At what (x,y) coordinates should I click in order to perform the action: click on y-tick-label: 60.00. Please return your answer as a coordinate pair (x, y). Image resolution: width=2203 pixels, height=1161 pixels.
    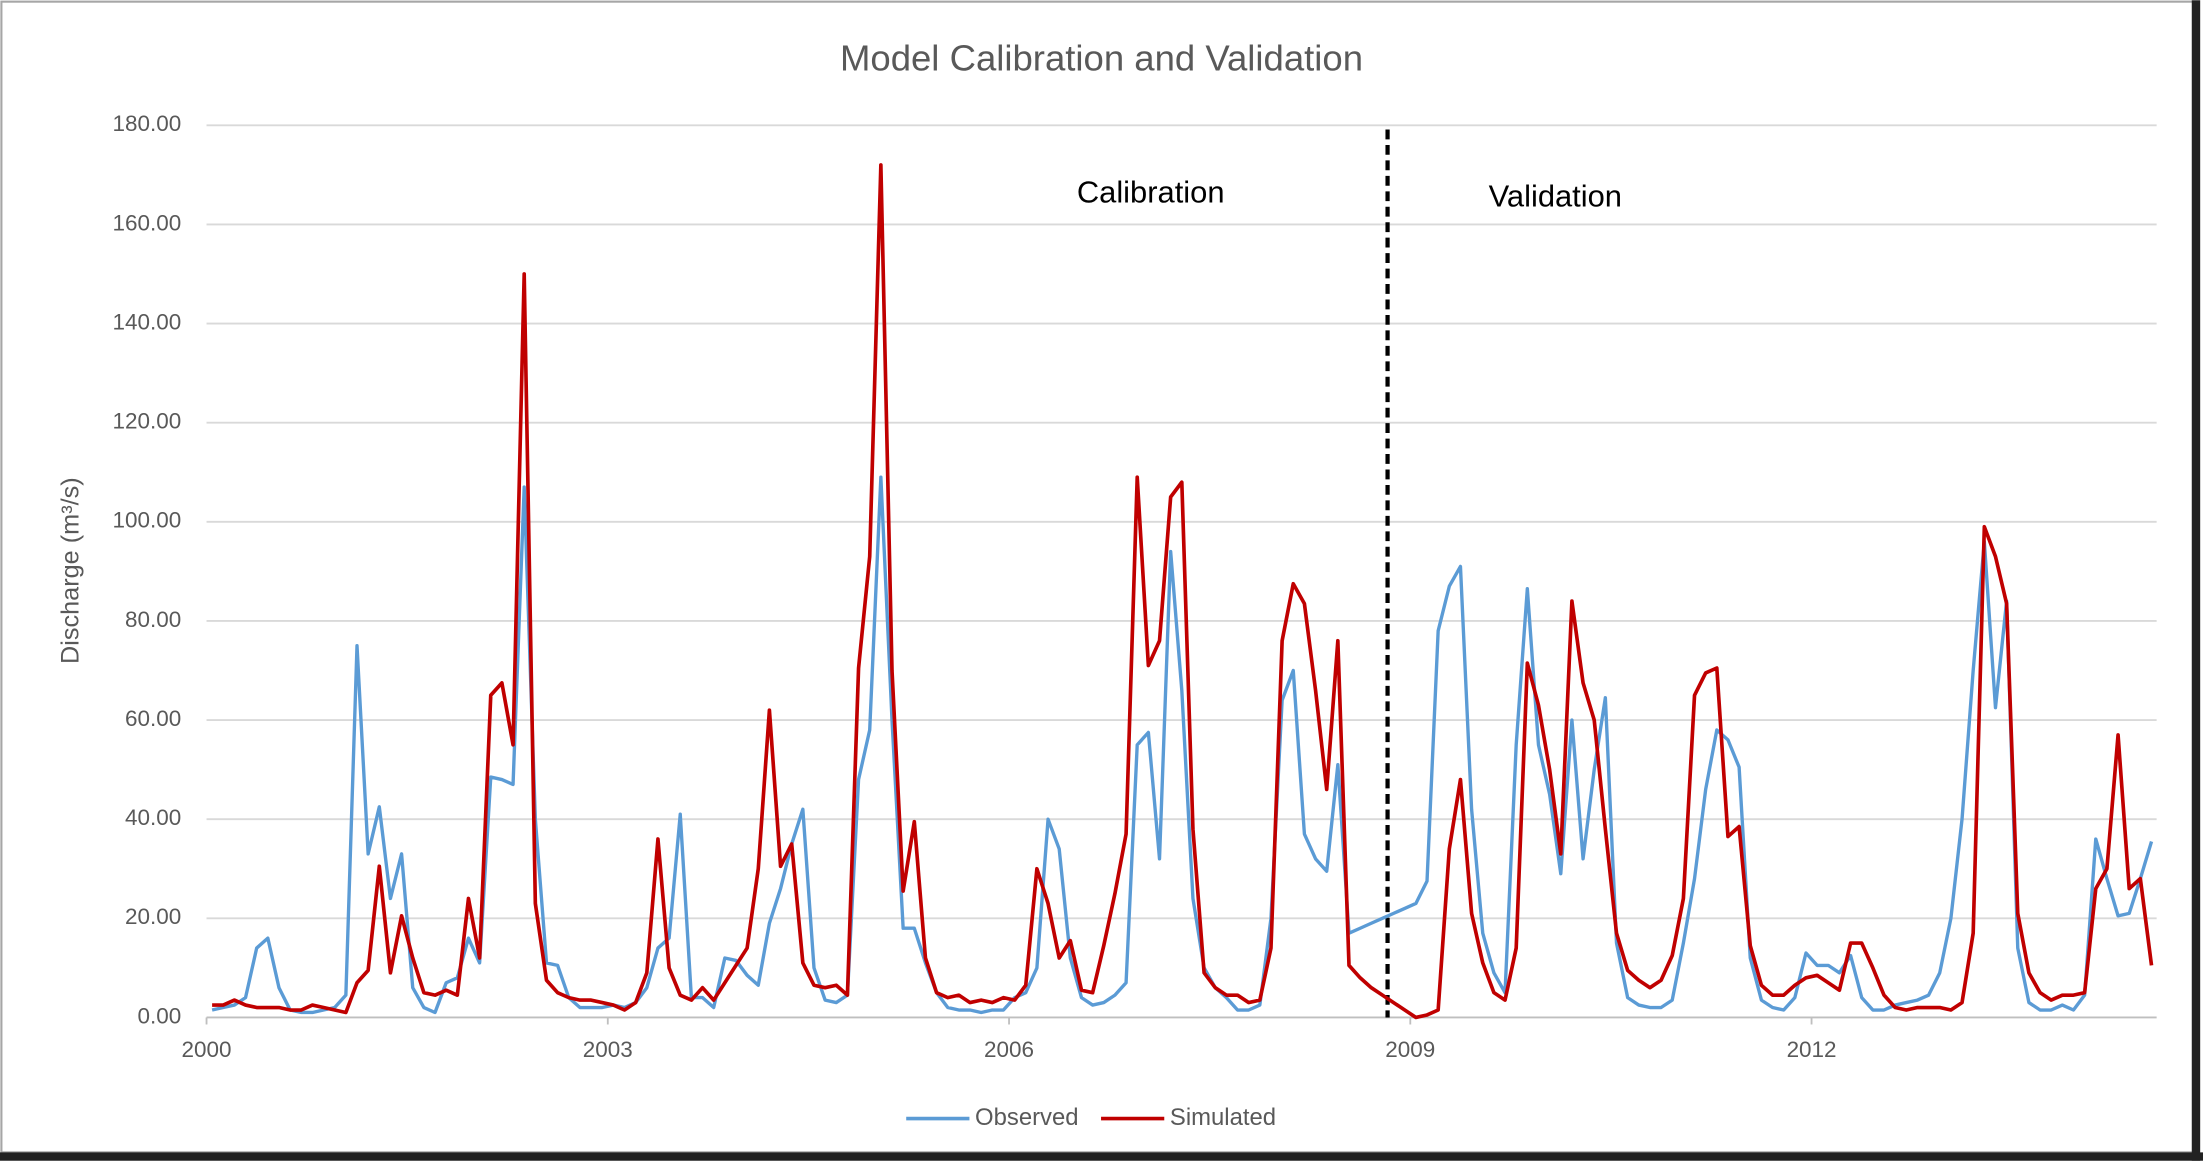
    Looking at the image, I should click on (153, 718).